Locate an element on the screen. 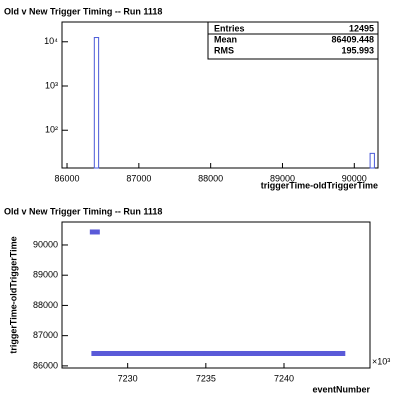 The width and height of the screenshot is (417, 400). stats-label: Entries is located at coordinates (229, 28).